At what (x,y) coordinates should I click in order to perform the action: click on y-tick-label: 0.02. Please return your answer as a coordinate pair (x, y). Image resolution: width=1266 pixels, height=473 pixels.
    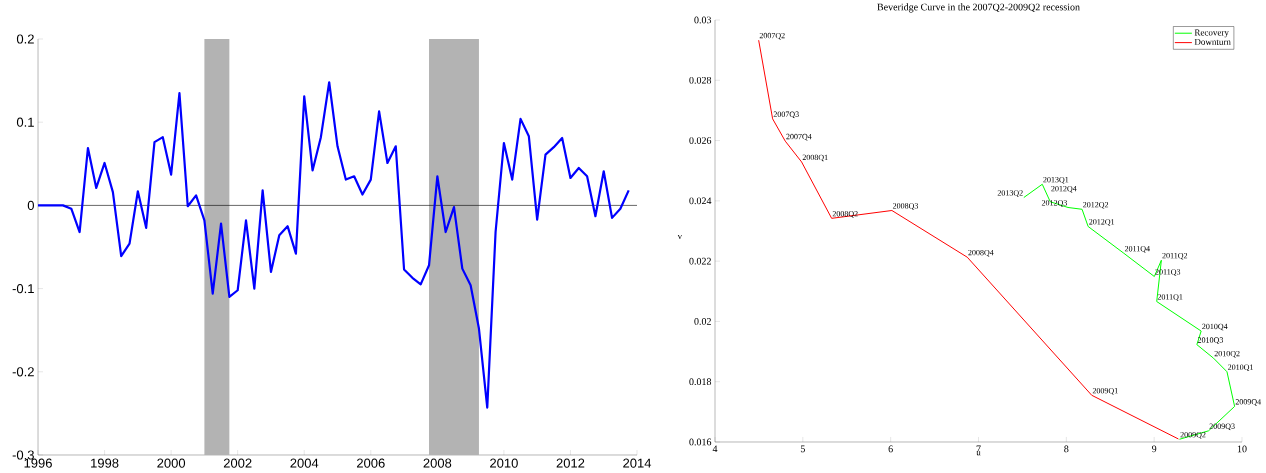
    Looking at the image, I should click on (702, 321).